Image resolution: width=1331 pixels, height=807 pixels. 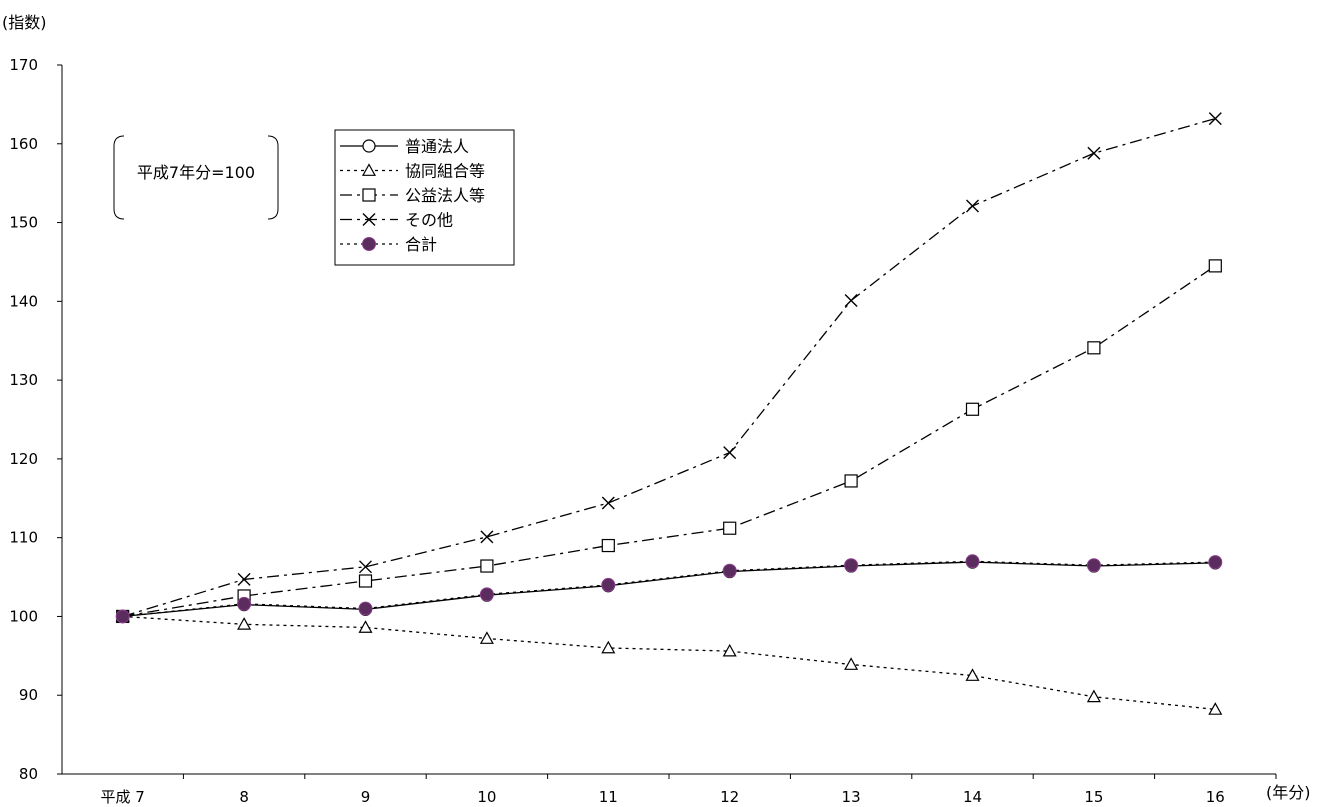 What do you see at coordinates (123, 797) in the screenshot?
I see `x-tick-label: 平成 7` at bounding box center [123, 797].